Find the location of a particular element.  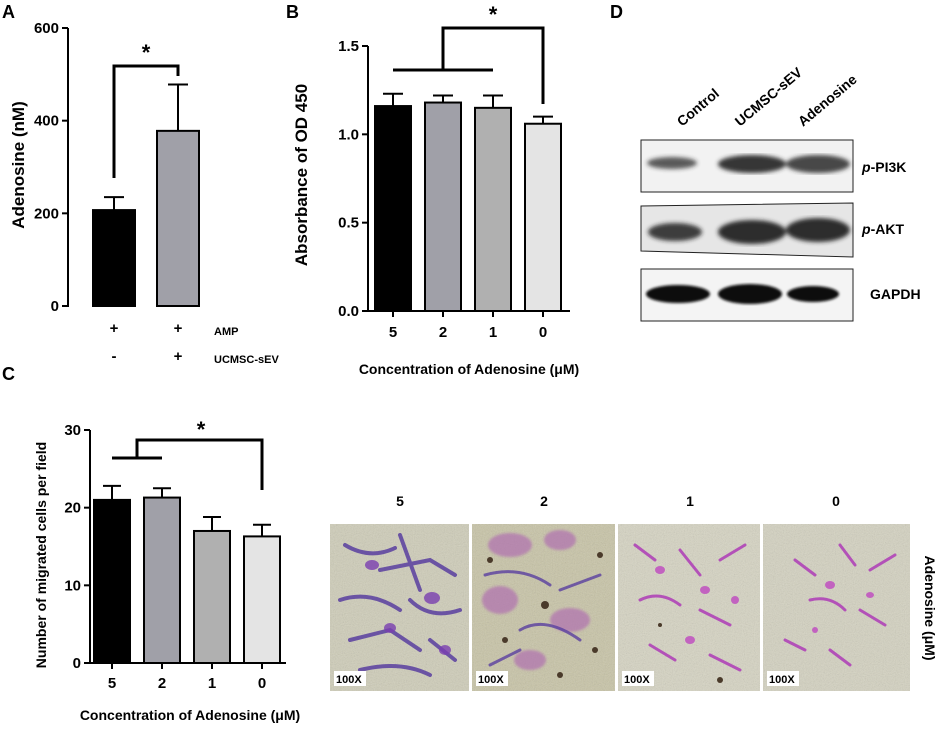

panel-letter-b: B is located at coordinates (292, 12).